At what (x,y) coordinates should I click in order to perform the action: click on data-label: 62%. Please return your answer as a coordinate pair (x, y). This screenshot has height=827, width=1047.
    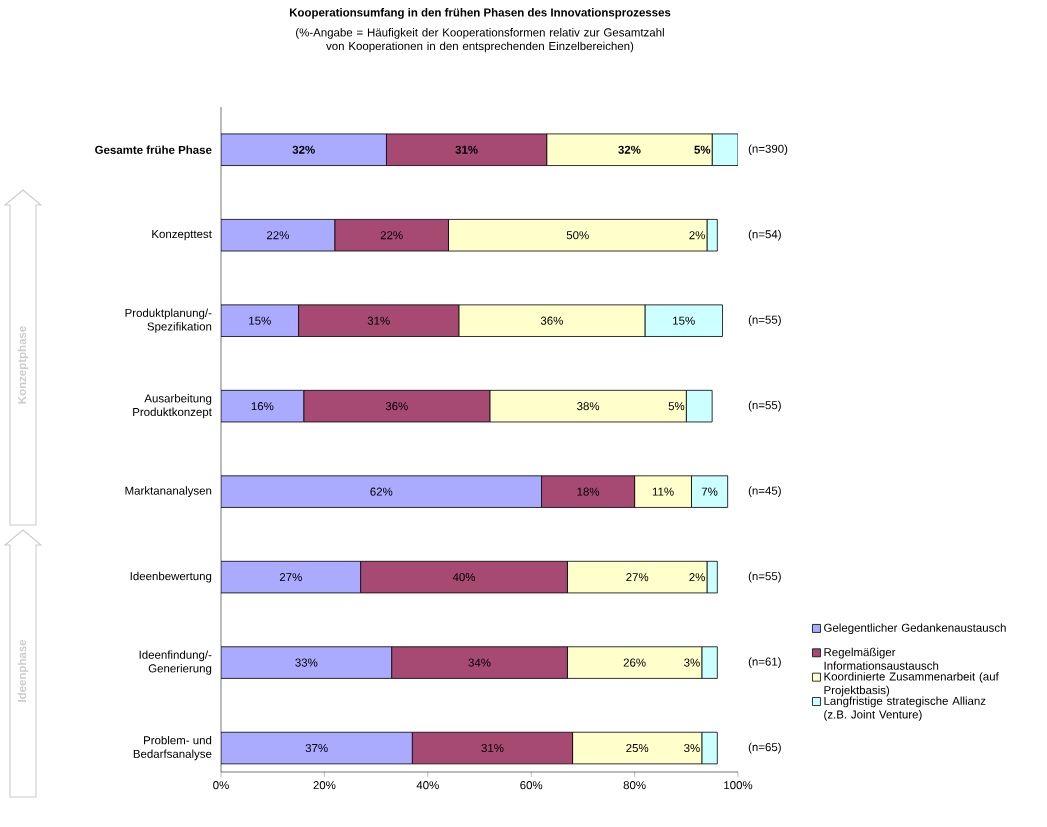
    Looking at the image, I should click on (381, 491).